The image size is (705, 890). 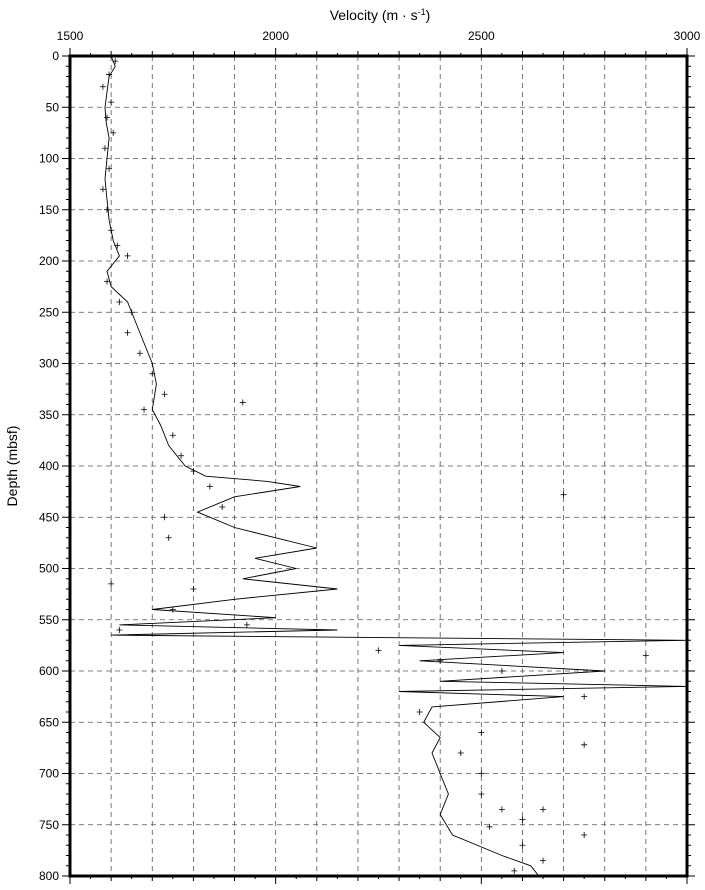 I want to click on x-tick-label: 2500, so click(x=481, y=36).